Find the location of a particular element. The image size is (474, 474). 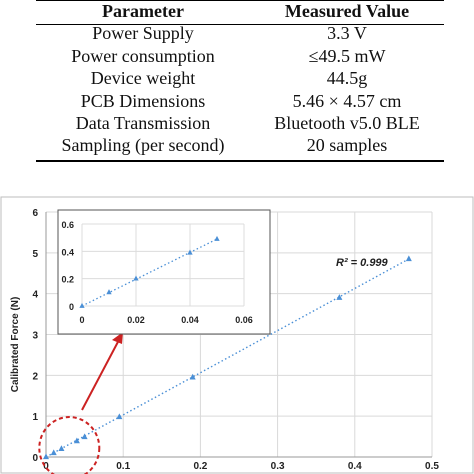

table-row: Power Supply 3.3 V is located at coordinates (240, 33).